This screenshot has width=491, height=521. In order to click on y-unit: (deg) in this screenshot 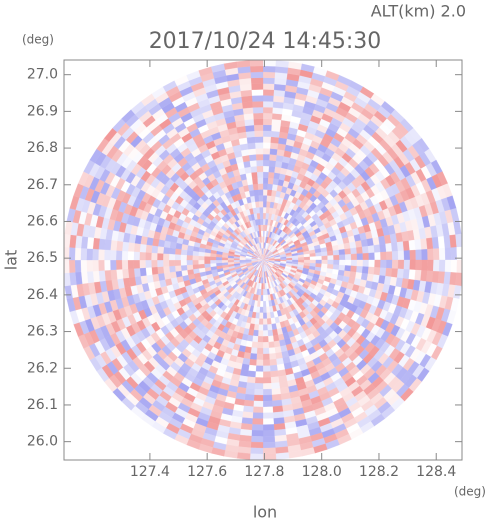, I will do `click(38, 40)`.